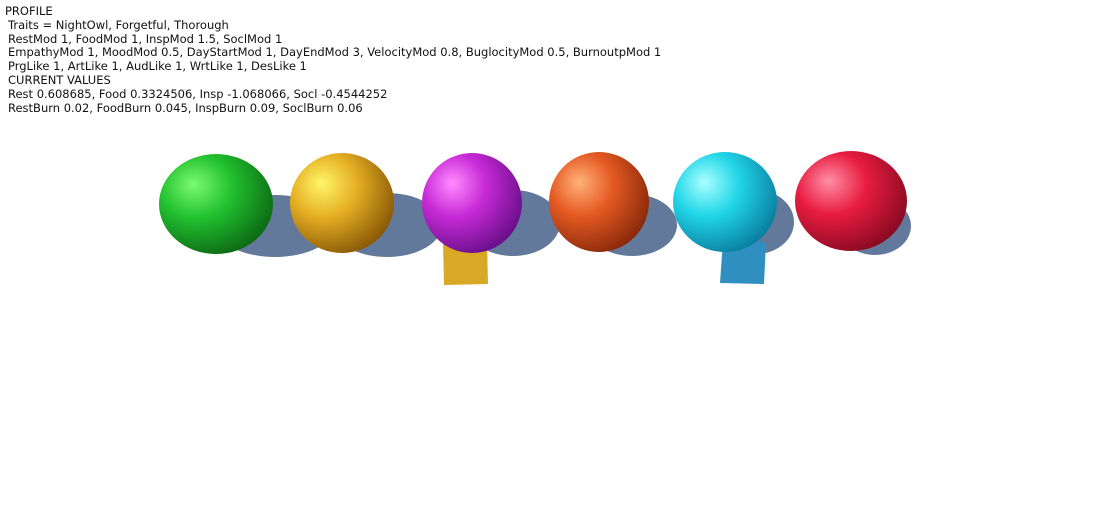 The image size is (1098, 517). What do you see at coordinates (29, 11) in the screenshot?
I see `profile-header: PROFILE` at bounding box center [29, 11].